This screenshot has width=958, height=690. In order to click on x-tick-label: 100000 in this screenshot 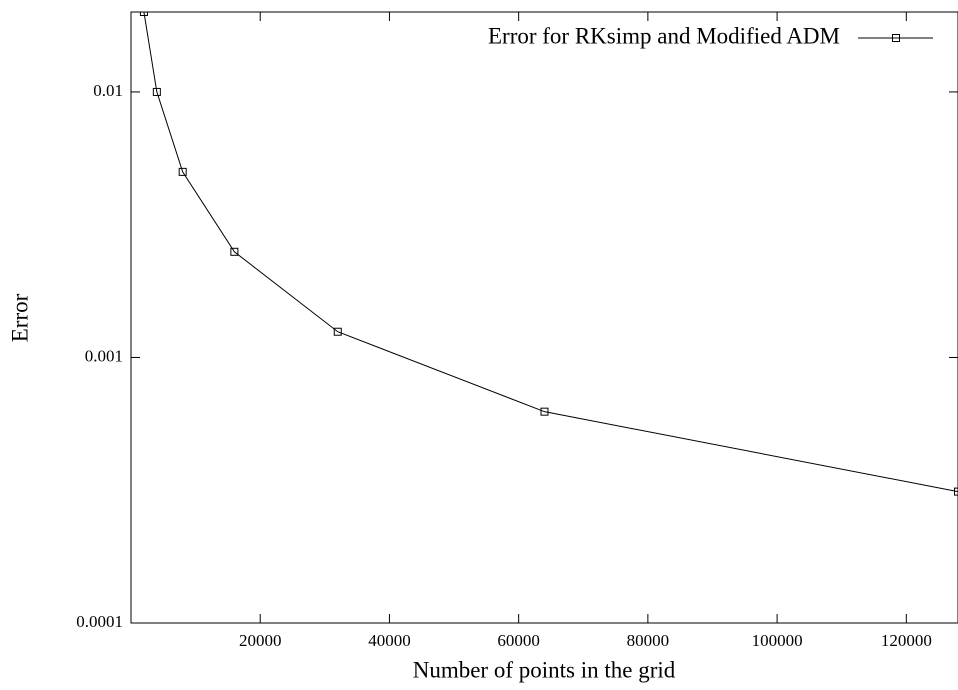, I will do `click(777, 640)`.